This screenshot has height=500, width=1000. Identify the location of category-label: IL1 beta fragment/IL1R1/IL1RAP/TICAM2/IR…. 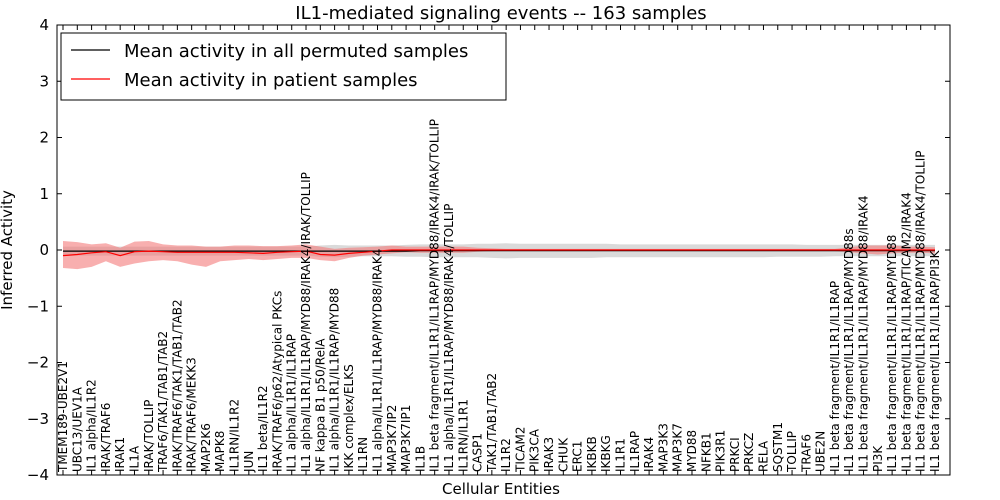
(906, 332).